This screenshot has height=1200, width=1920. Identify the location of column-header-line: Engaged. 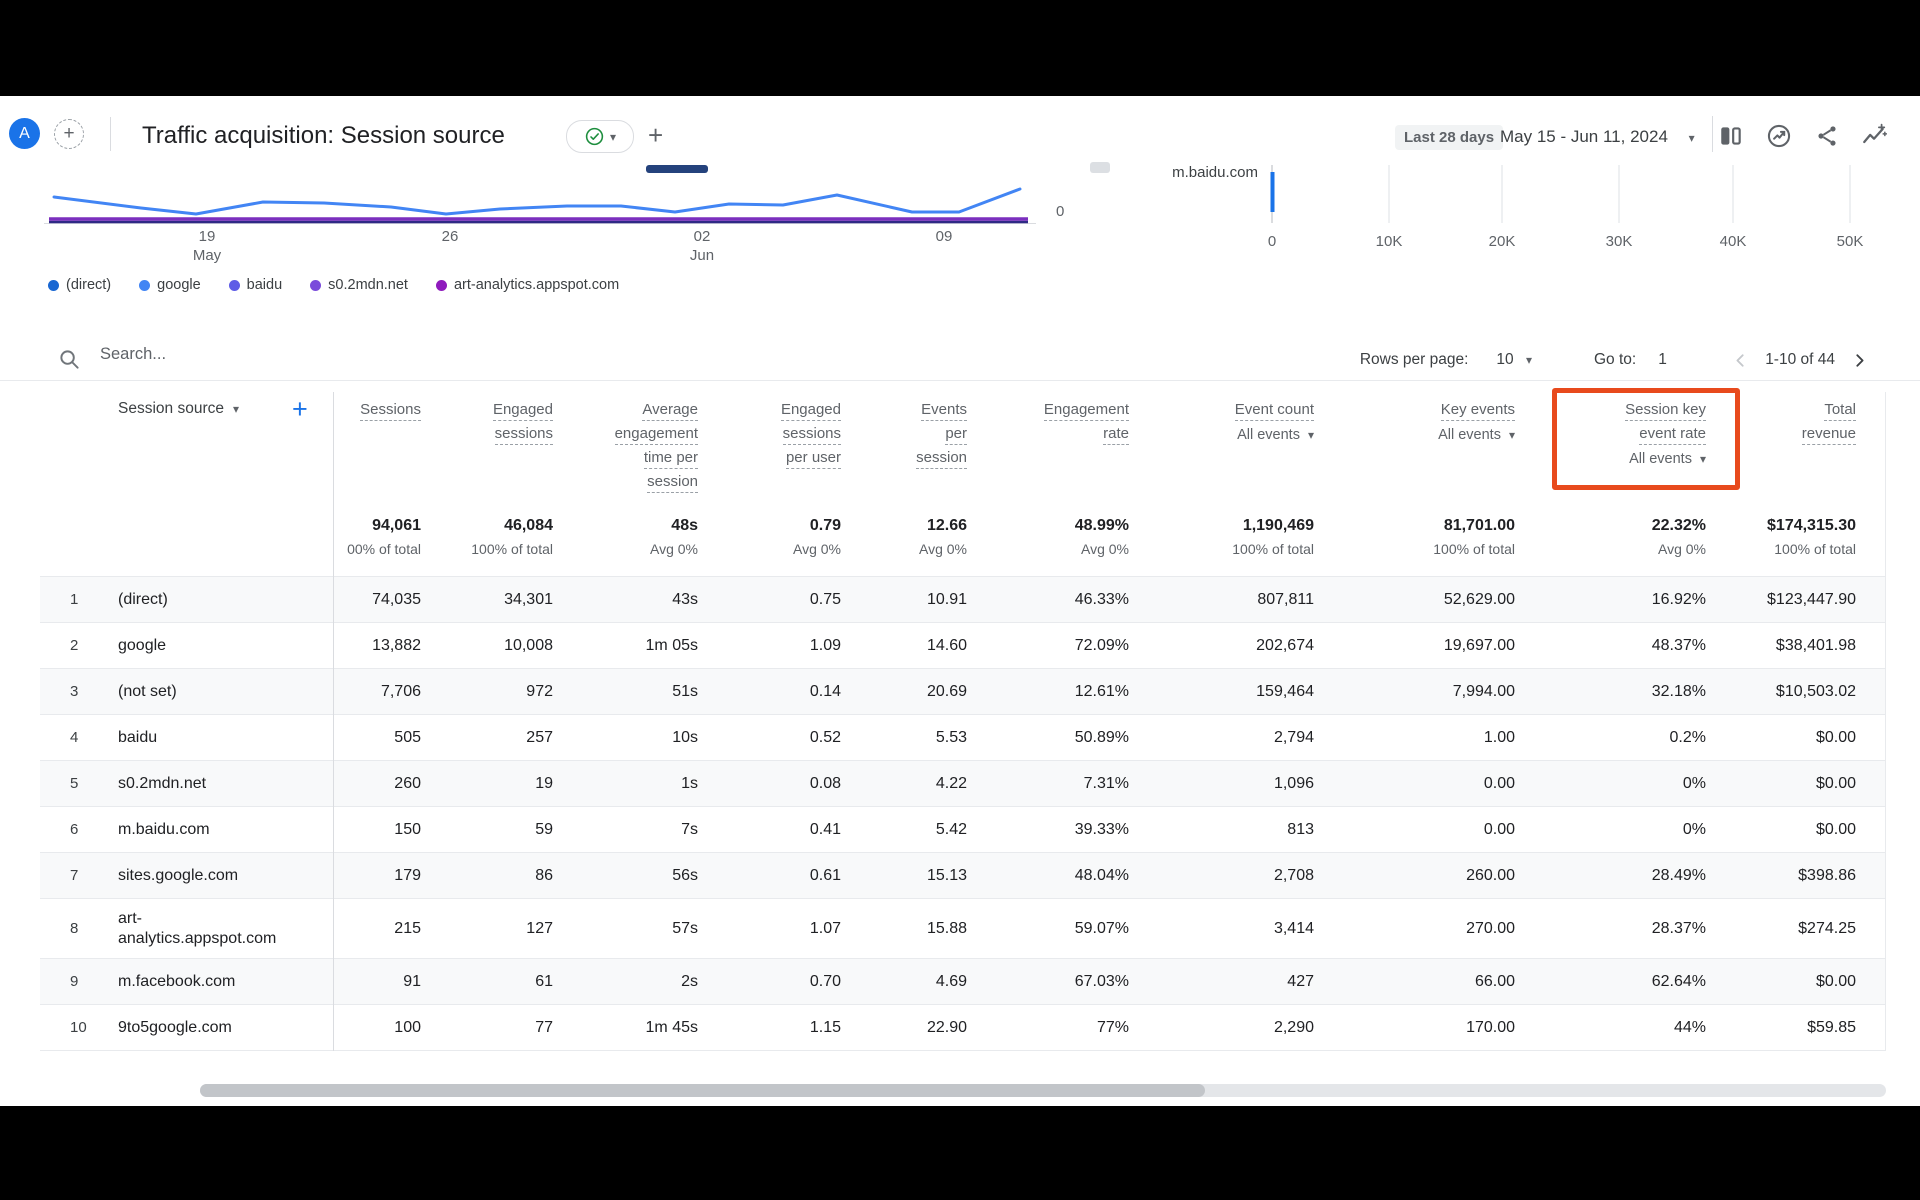
(522, 410).